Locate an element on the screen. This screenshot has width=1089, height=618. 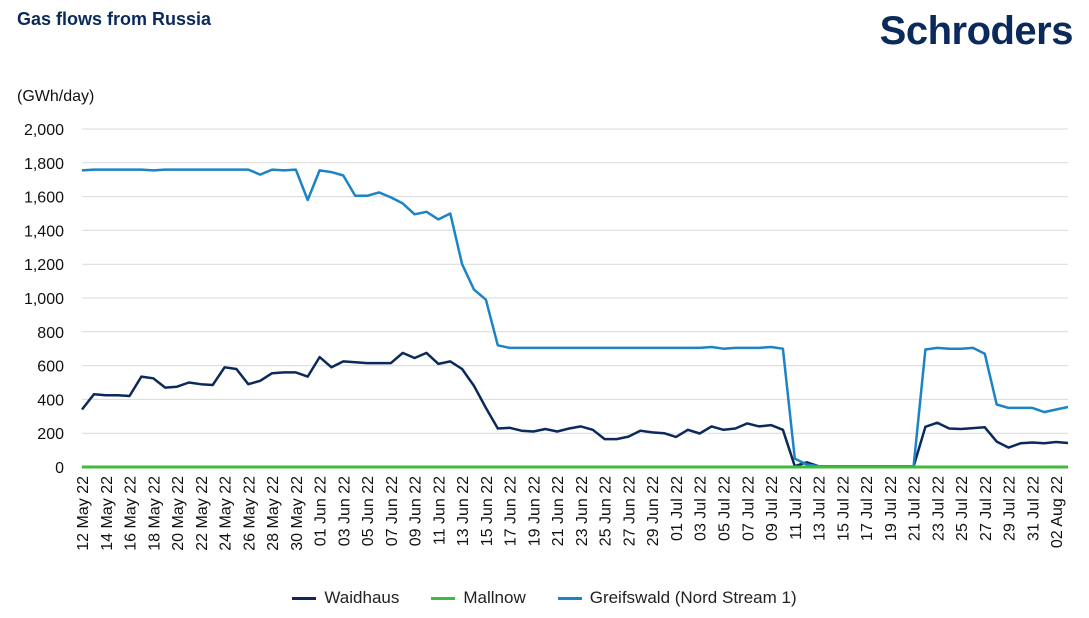
x-tick-label: 03 Jul 22 is located at coordinates (701, 508).